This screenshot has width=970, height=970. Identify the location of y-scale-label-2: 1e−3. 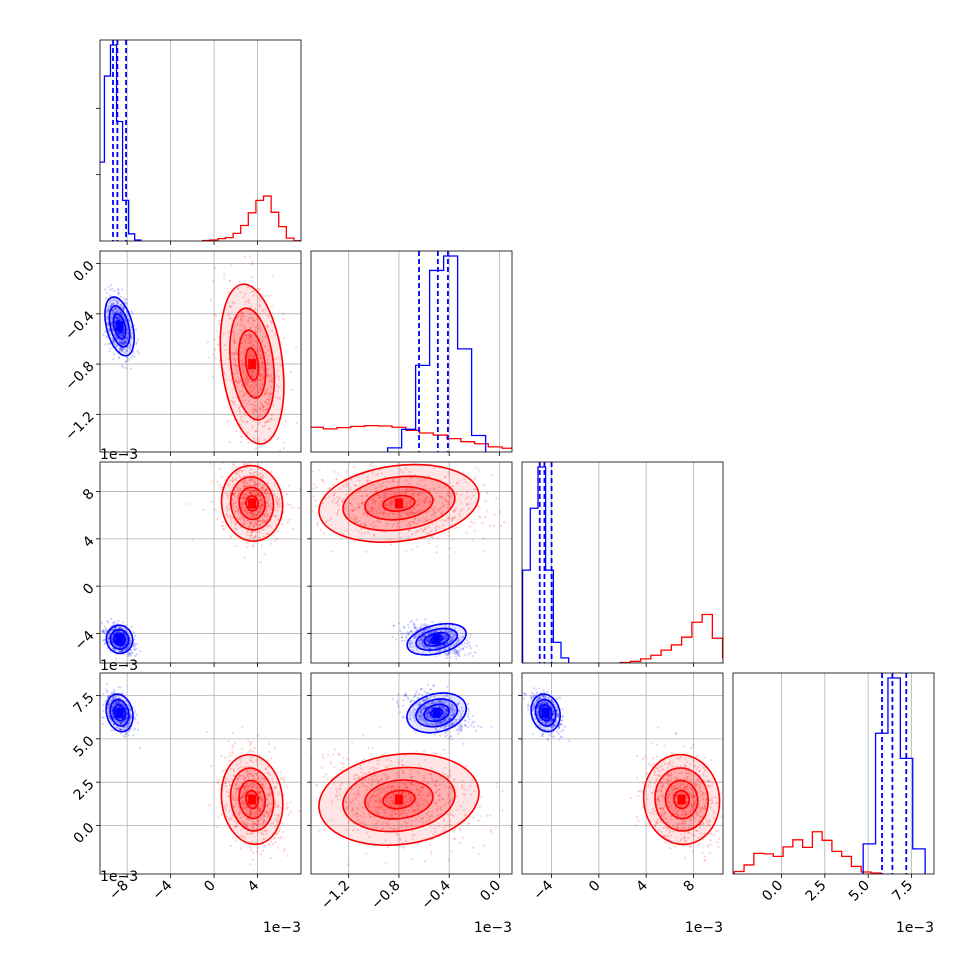
(119, 666).